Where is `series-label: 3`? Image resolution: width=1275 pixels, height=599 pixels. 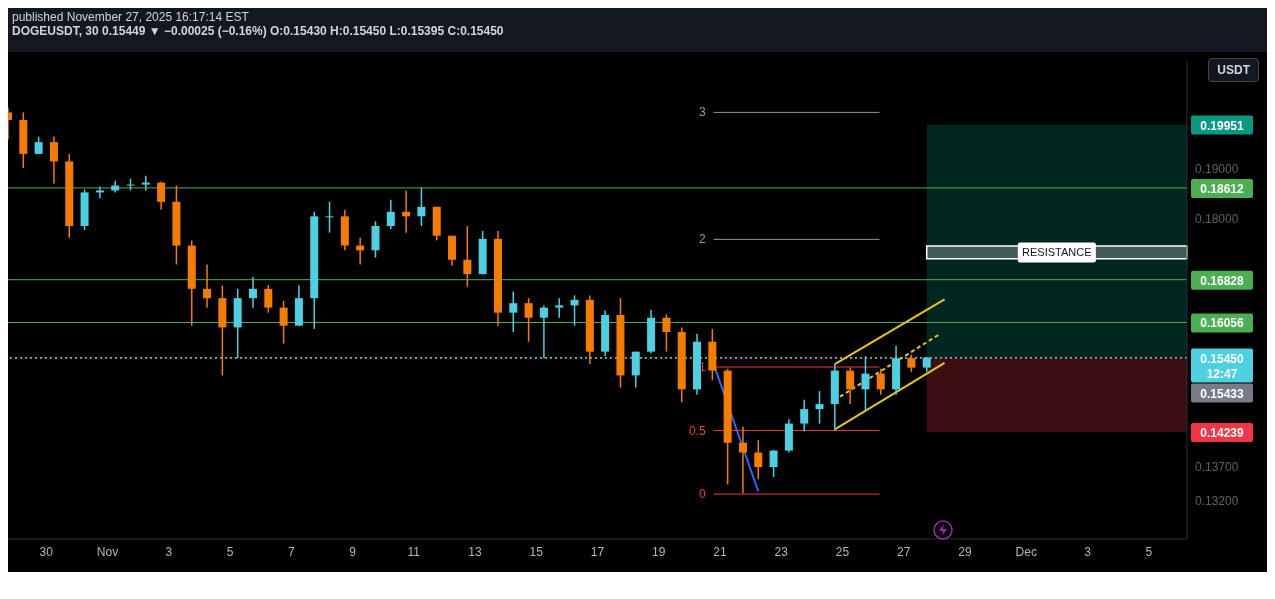
series-label: 3 is located at coordinates (702, 112).